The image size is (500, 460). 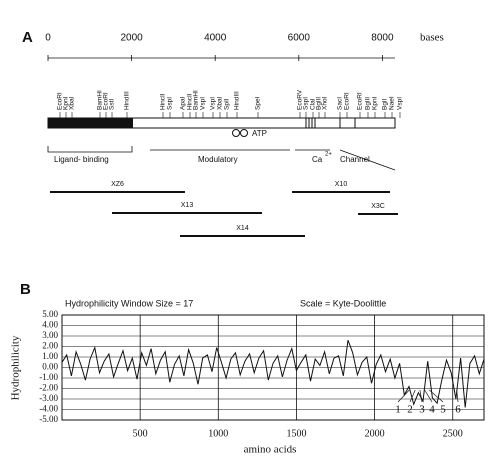 What do you see at coordinates (340, 103) in the screenshot?
I see `site-label: SacI` at bounding box center [340, 103].